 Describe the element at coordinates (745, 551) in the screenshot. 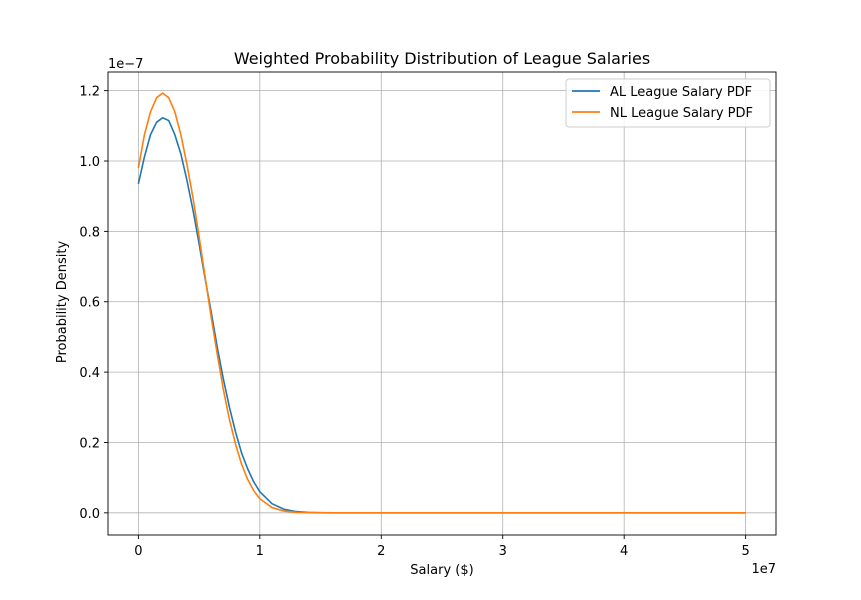

I see `x-tick-label: 5` at that location.